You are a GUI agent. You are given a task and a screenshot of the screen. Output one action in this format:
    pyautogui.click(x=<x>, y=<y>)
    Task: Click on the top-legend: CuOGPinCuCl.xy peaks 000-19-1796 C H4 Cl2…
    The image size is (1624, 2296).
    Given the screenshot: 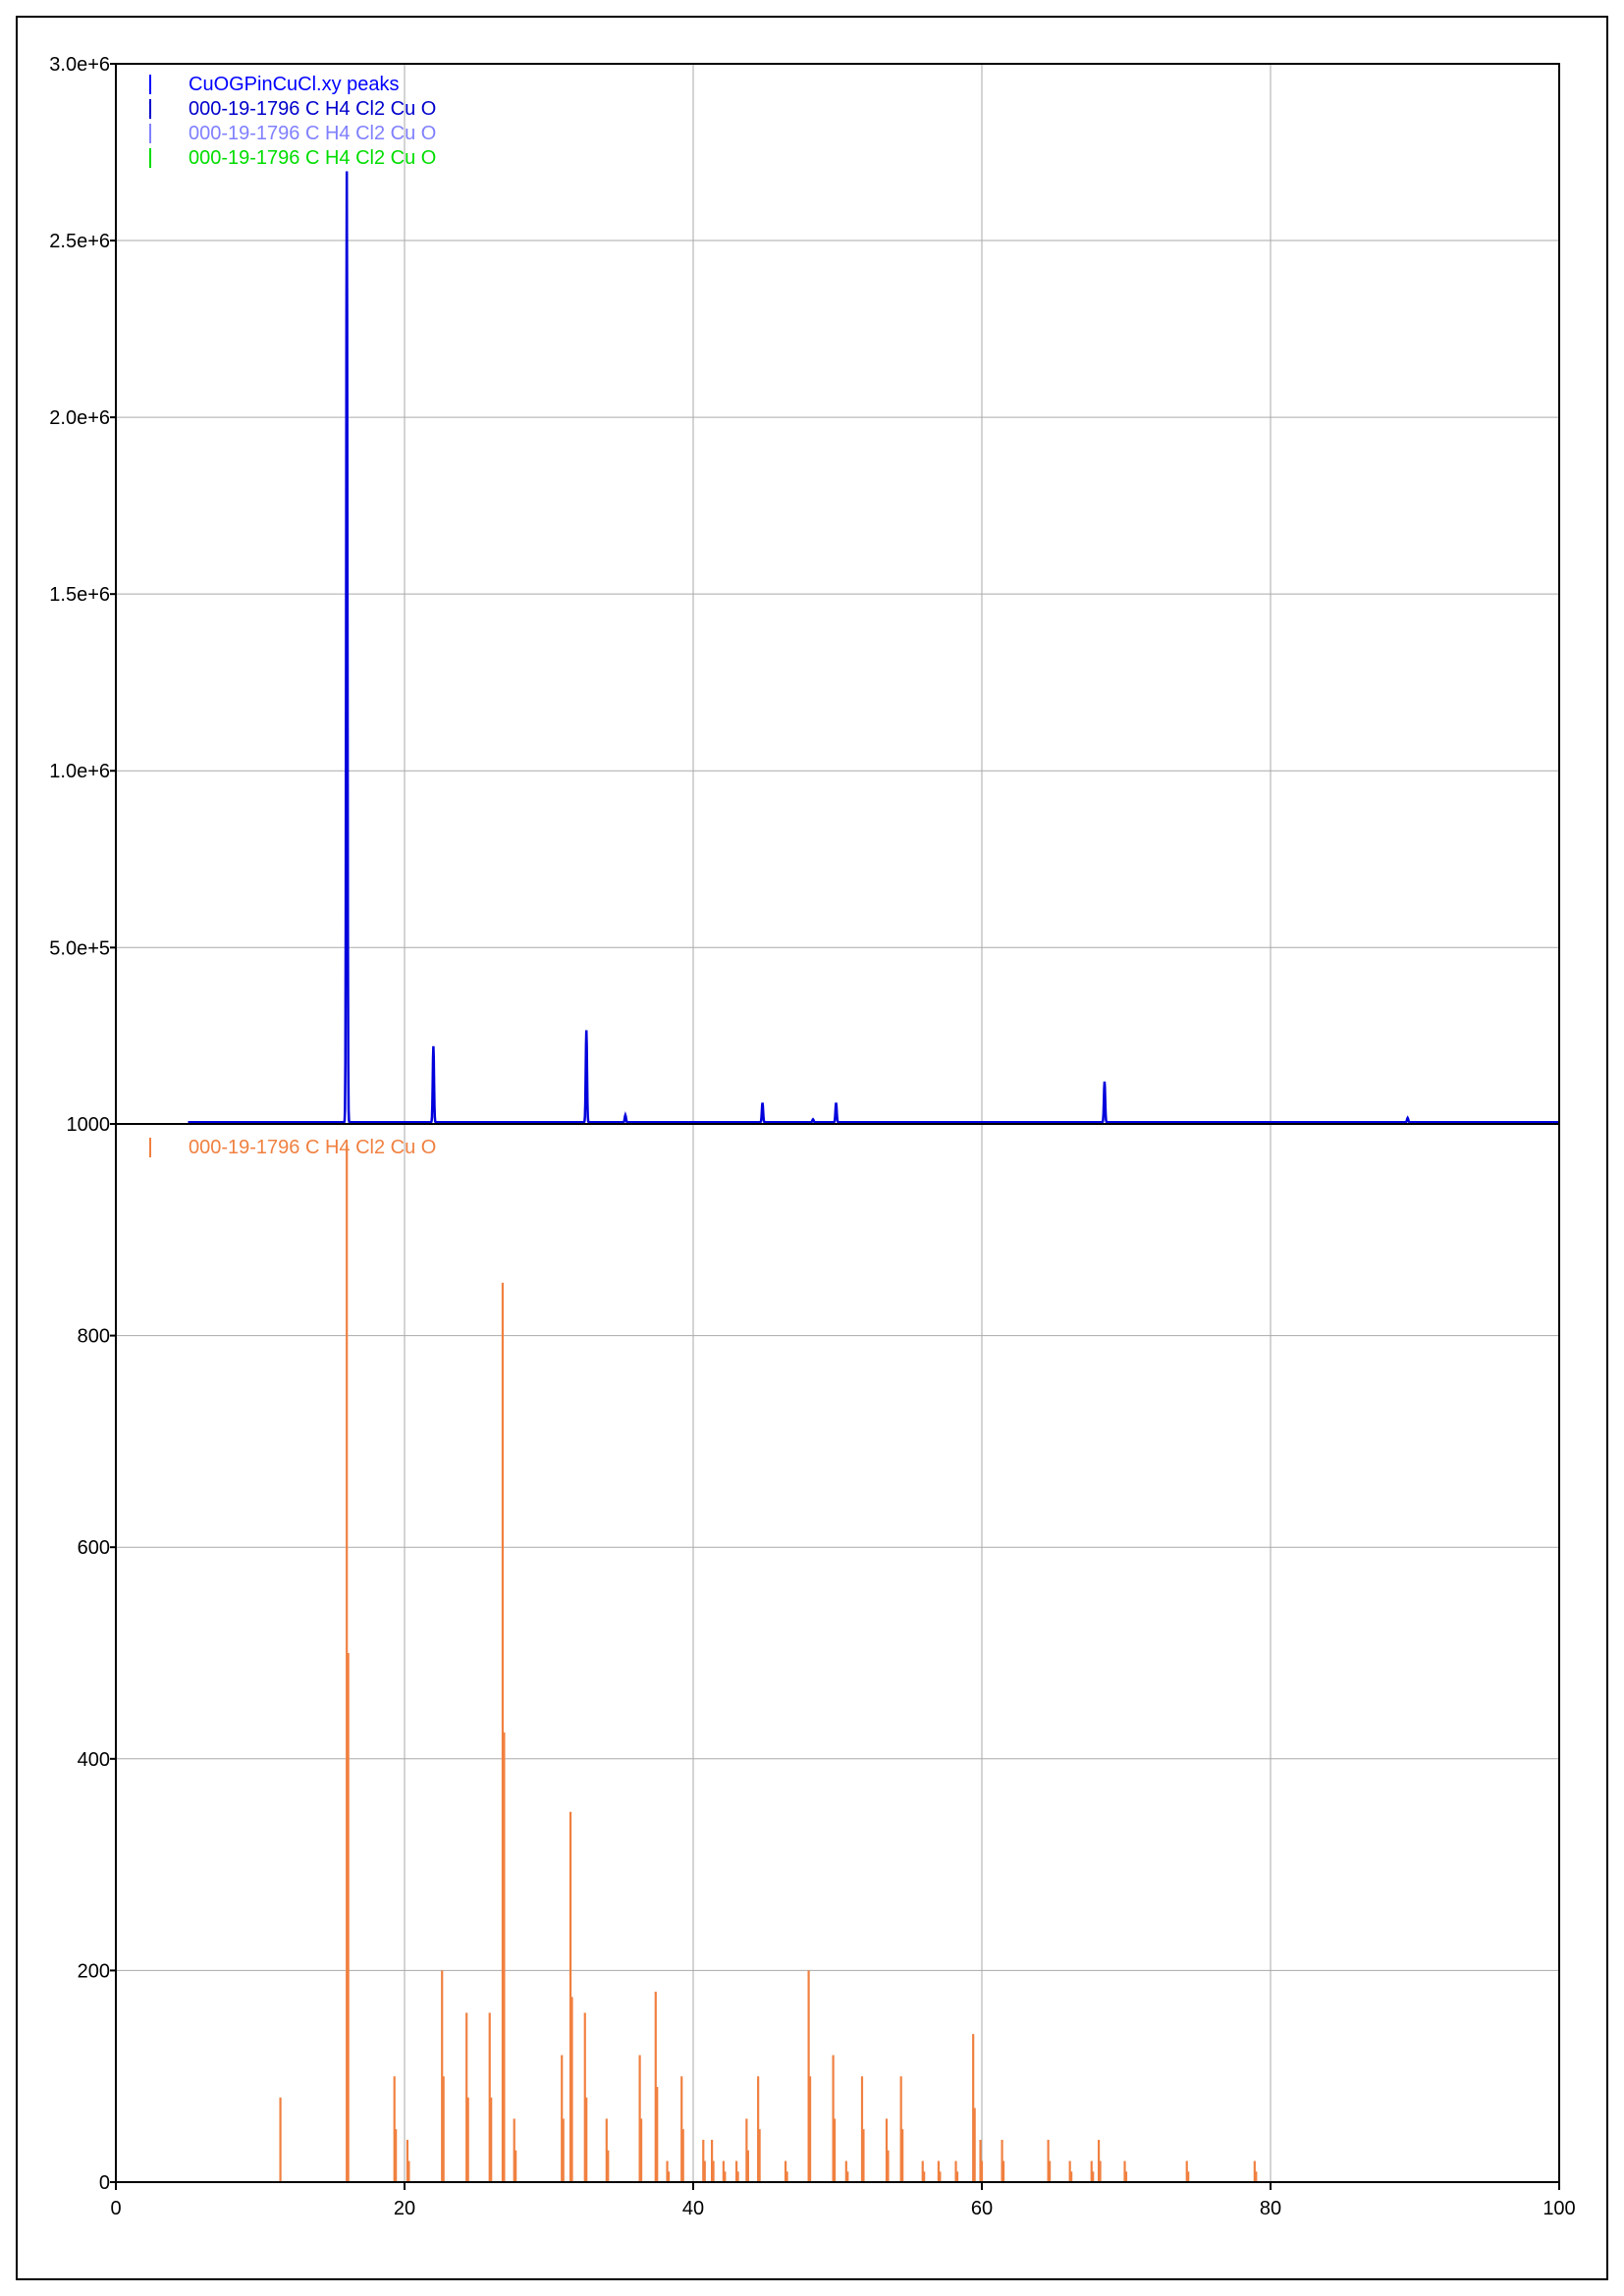 What is the action you would take?
    pyautogui.click(x=292, y=122)
    